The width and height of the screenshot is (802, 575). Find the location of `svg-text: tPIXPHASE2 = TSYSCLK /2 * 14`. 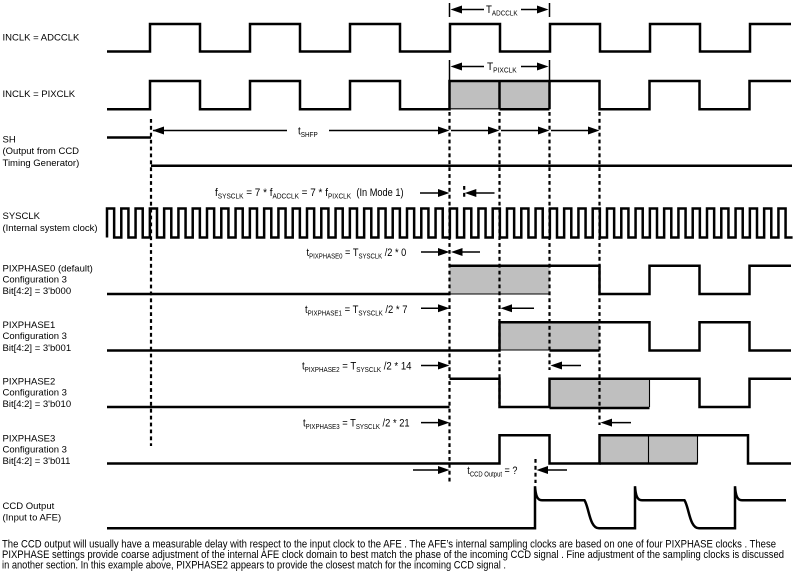

svg-text: tPIXPHASE2 = TSYSCLK /2 * 14 is located at coordinates (357, 367).